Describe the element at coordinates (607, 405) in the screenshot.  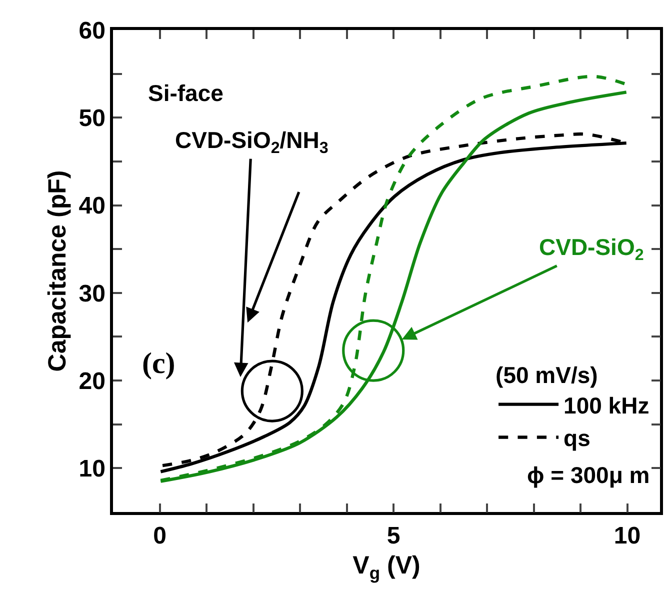
I see `legend-label: 100 kHz` at that location.